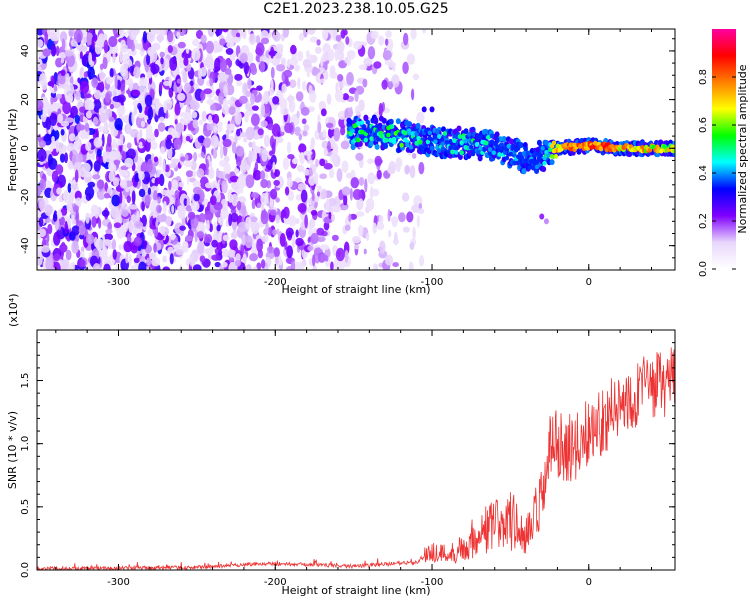 The image size is (750, 600). What do you see at coordinates (703, 125) in the screenshot?
I see `colorbar-tick-label: 0.6` at bounding box center [703, 125].